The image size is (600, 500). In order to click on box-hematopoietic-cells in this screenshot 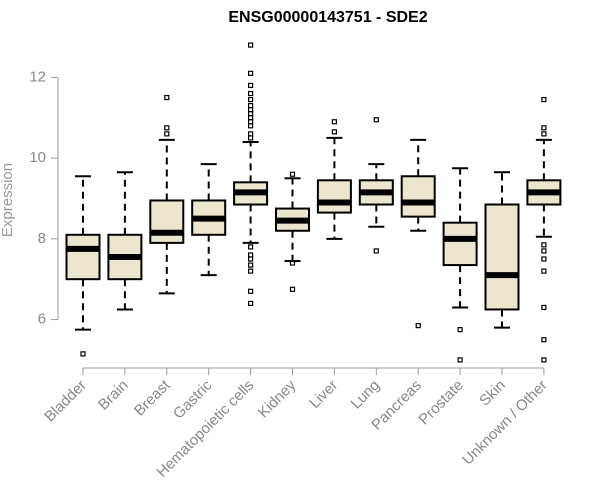, I will do `click(251, 174)`.